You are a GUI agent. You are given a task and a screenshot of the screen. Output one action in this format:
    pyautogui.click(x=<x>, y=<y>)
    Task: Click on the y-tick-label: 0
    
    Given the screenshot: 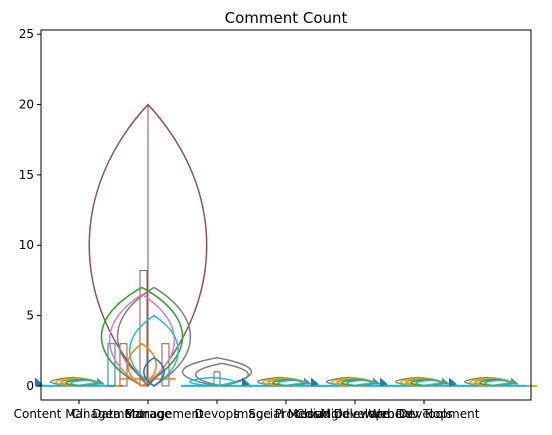 What is the action you would take?
    pyautogui.click(x=30, y=386)
    